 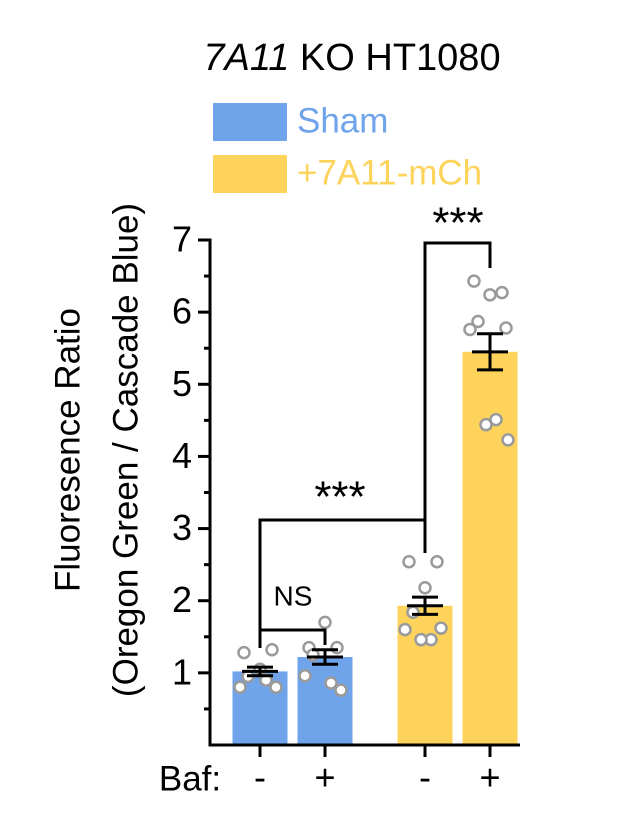 What do you see at coordinates (182, 599) in the screenshot?
I see `y-tick-label: 2` at bounding box center [182, 599].